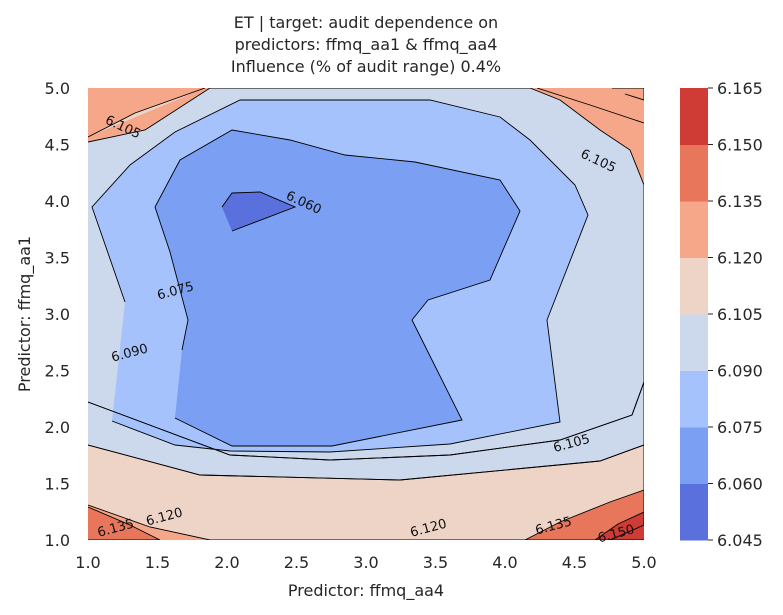 The image size is (783, 615). What do you see at coordinates (643, 562) in the screenshot?
I see `x-tick-label: 5.0` at bounding box center [643, 562].